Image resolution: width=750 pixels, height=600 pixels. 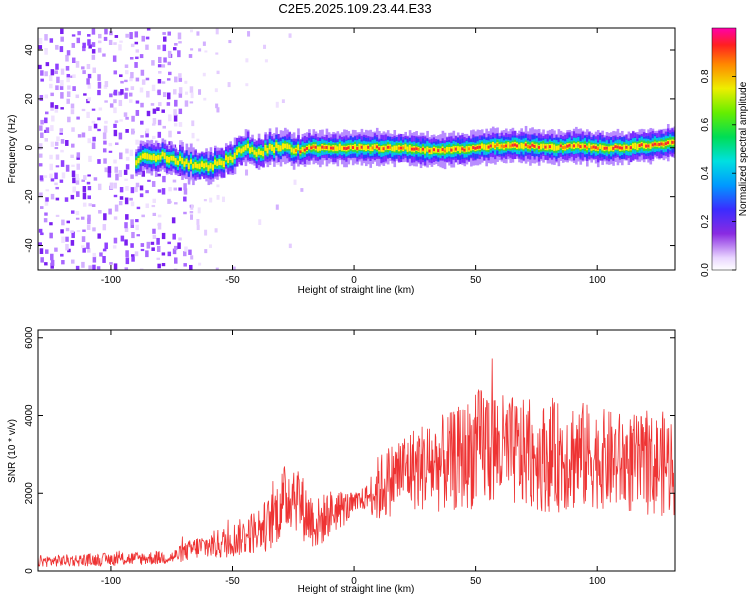 I want to click on y-tick-label: -20, so click(x=29, y=196).